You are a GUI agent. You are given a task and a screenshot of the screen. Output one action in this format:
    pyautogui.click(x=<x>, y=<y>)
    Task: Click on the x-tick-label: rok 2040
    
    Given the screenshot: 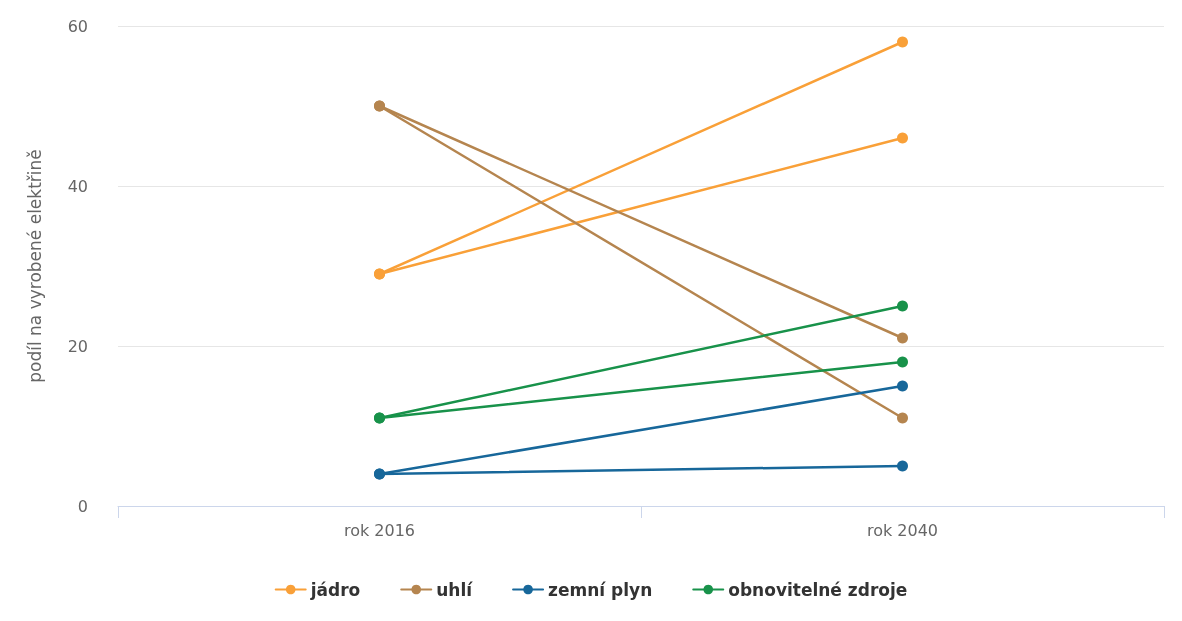 What is the action you would take?
    pyautogui.click(x=902, y=530)
    